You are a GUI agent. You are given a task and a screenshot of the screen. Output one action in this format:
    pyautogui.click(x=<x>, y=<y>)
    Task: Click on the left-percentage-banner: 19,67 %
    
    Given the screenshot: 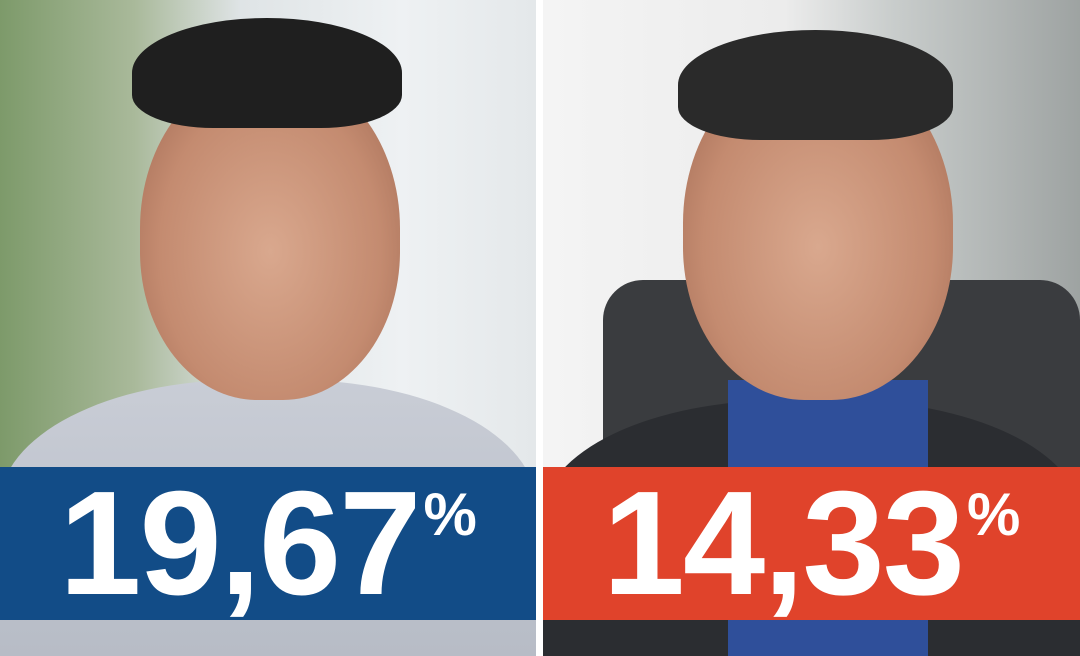 What is the action you would take?
    pyautogui.click(x=268, y=543)
    